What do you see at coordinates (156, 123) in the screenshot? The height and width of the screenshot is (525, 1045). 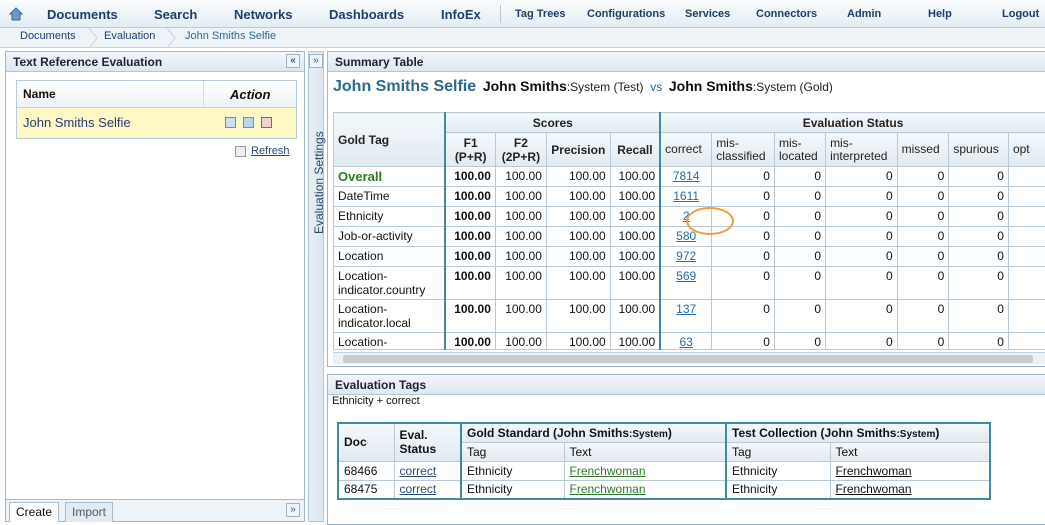 I see `list-item: John Smiths Selfie` at bounding box center [156, 123].